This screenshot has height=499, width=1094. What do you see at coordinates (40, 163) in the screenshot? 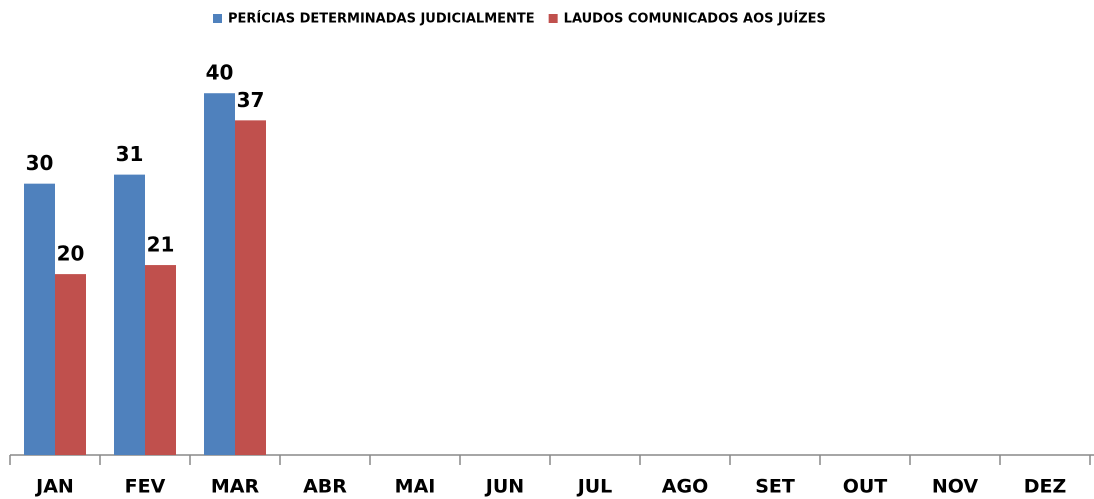
I see `value-label: 30` at bounding box center [40, 163].